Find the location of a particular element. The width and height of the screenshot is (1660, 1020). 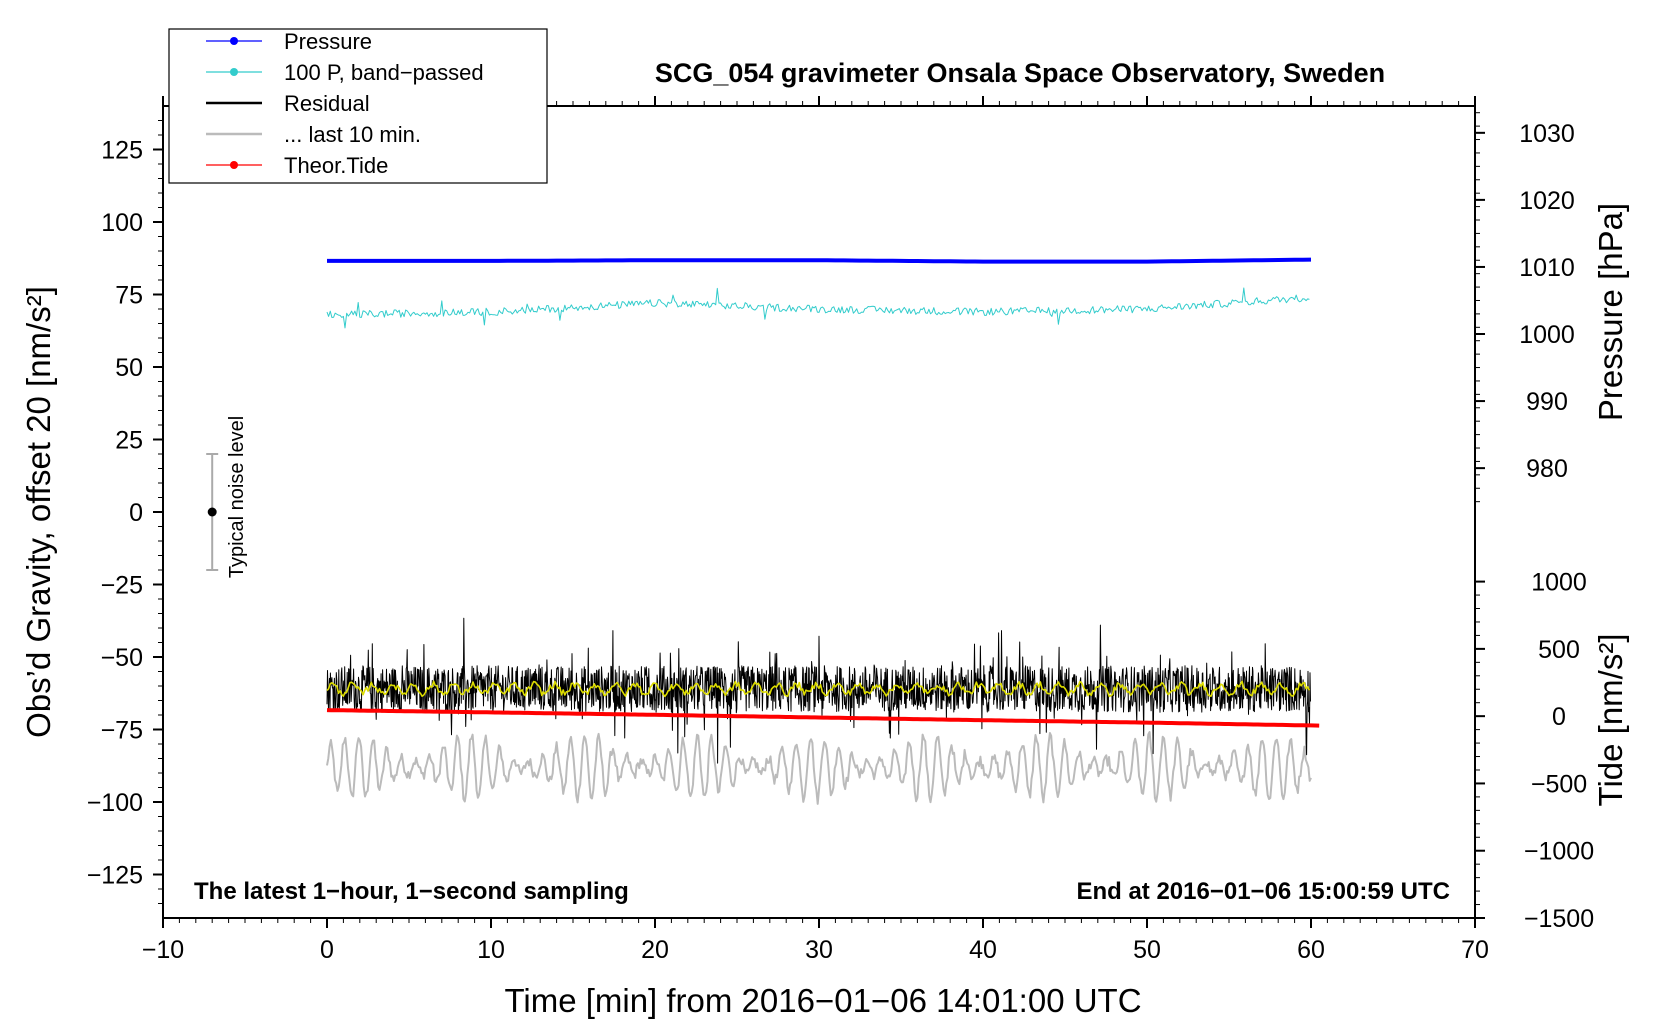

x-tick-label: 0 is located at coordinates (327, 950).